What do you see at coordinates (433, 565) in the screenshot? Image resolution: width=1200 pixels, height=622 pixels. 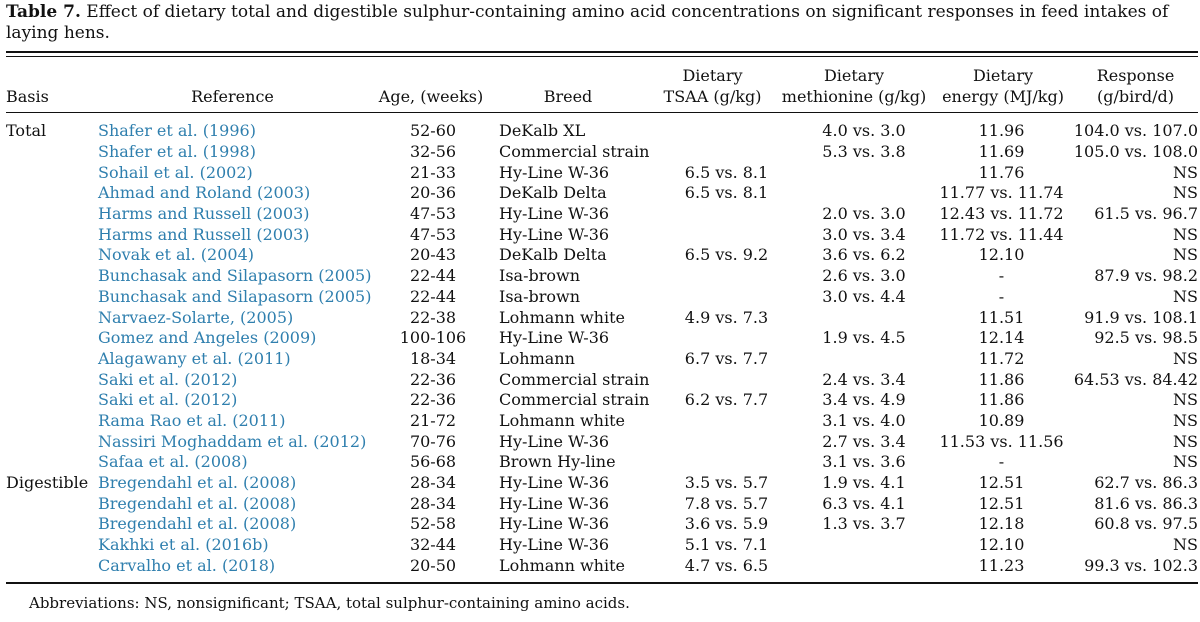 I see `age-cell: 20-50` at bounding box center [433, 565].